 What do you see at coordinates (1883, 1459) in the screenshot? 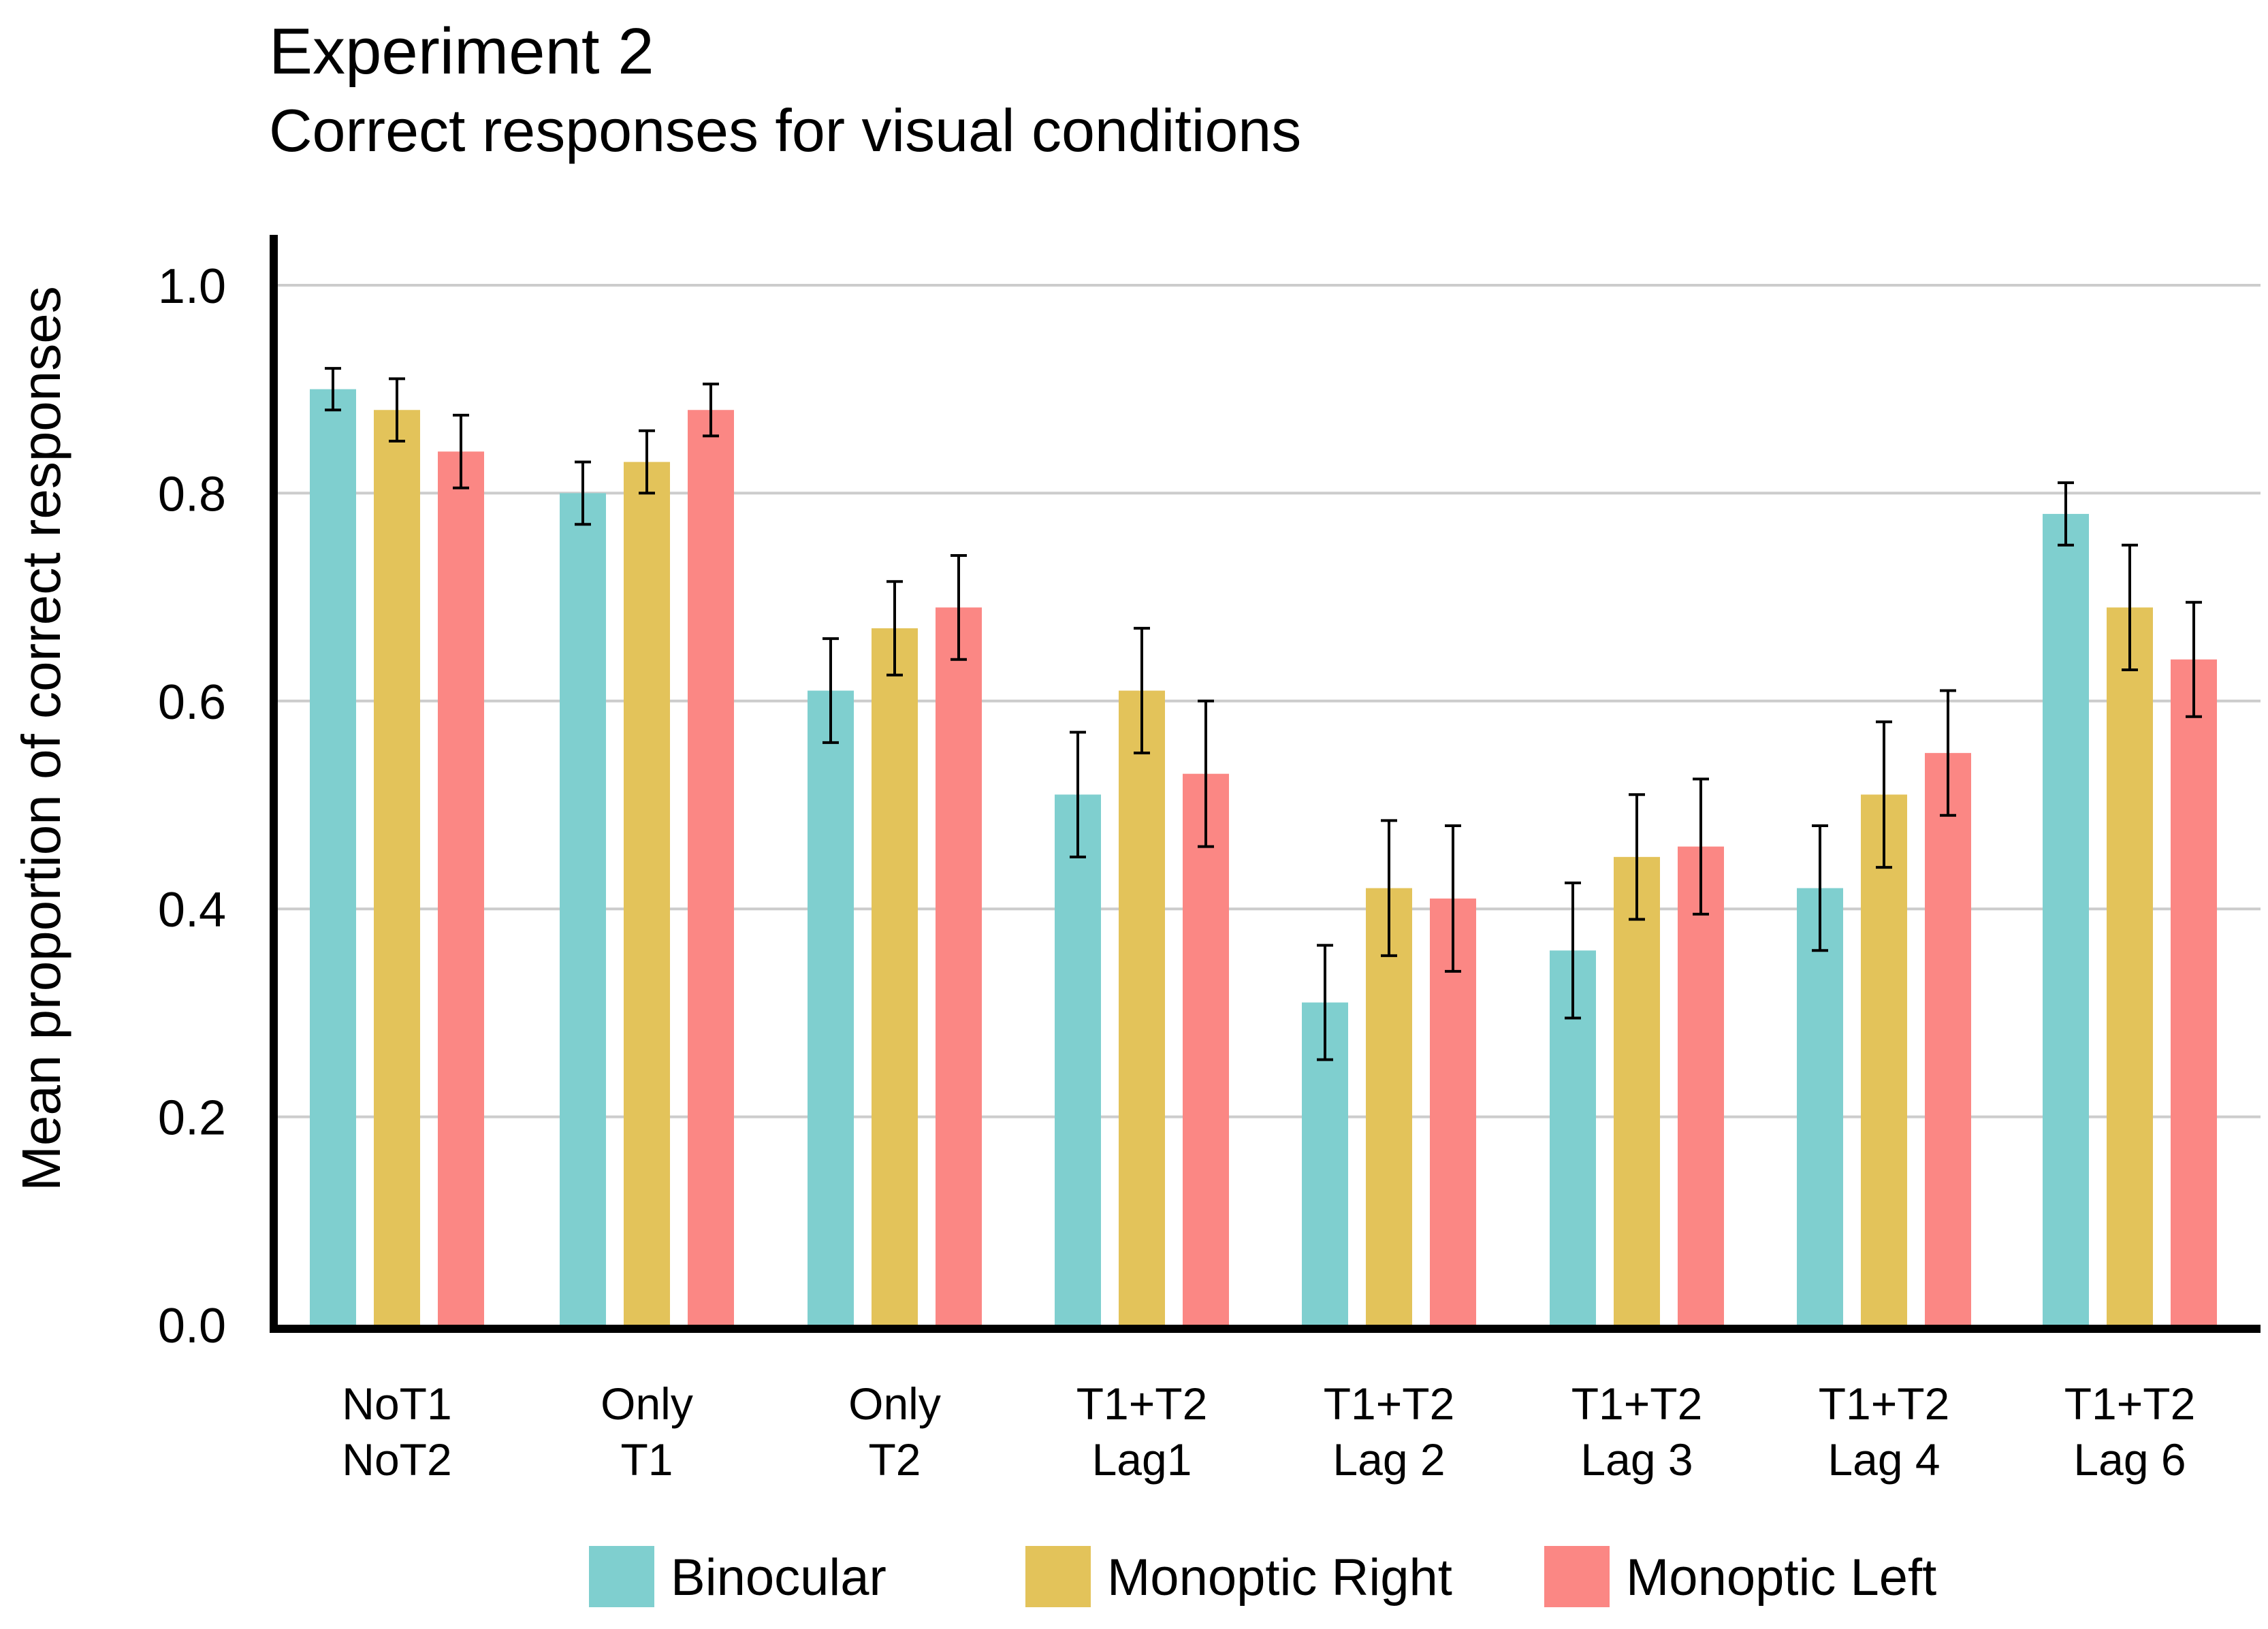
I see `x-tick-label: Lag 4` at bounding box center [1883, 1459].